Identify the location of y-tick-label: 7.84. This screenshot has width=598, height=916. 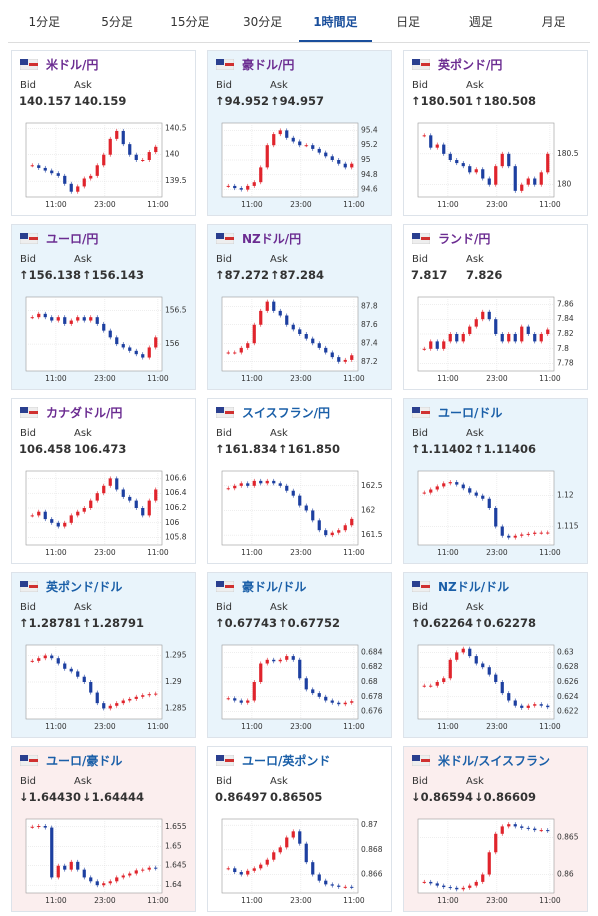
(565, 318).